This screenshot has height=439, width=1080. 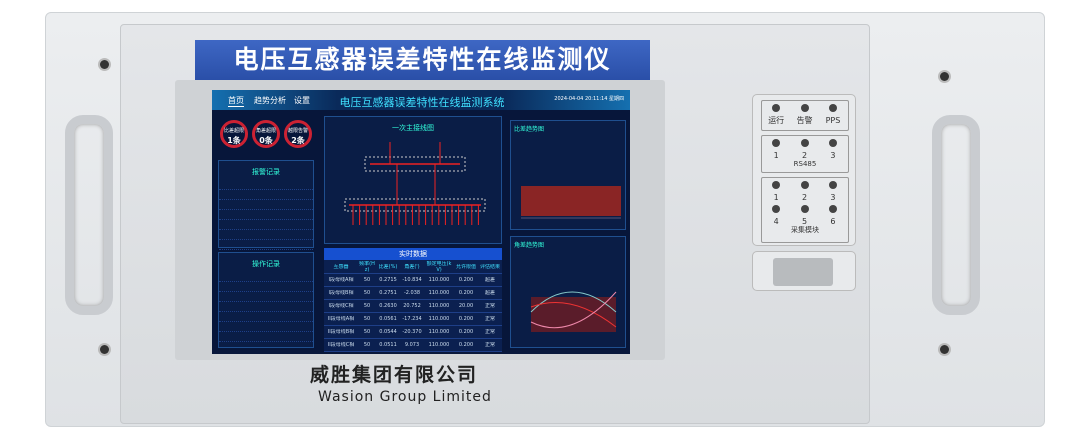 I want to click on led-label: 运行, so click(x=776, y=120).